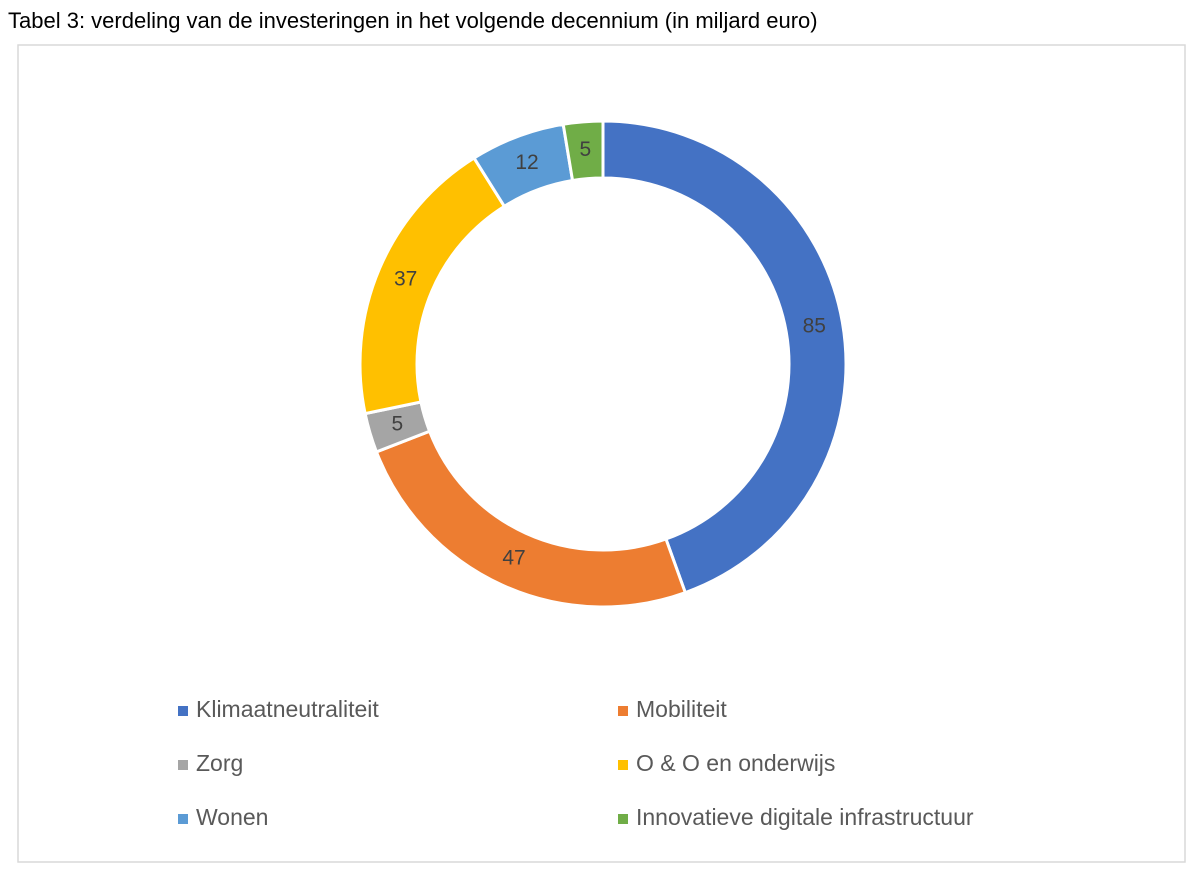 The height and width of the screenshot is (881, 1200). What do you see at coordinates (232, 817) in the screenshot?
I see `legend-label: Wonen` at bounding box center [232, 817].